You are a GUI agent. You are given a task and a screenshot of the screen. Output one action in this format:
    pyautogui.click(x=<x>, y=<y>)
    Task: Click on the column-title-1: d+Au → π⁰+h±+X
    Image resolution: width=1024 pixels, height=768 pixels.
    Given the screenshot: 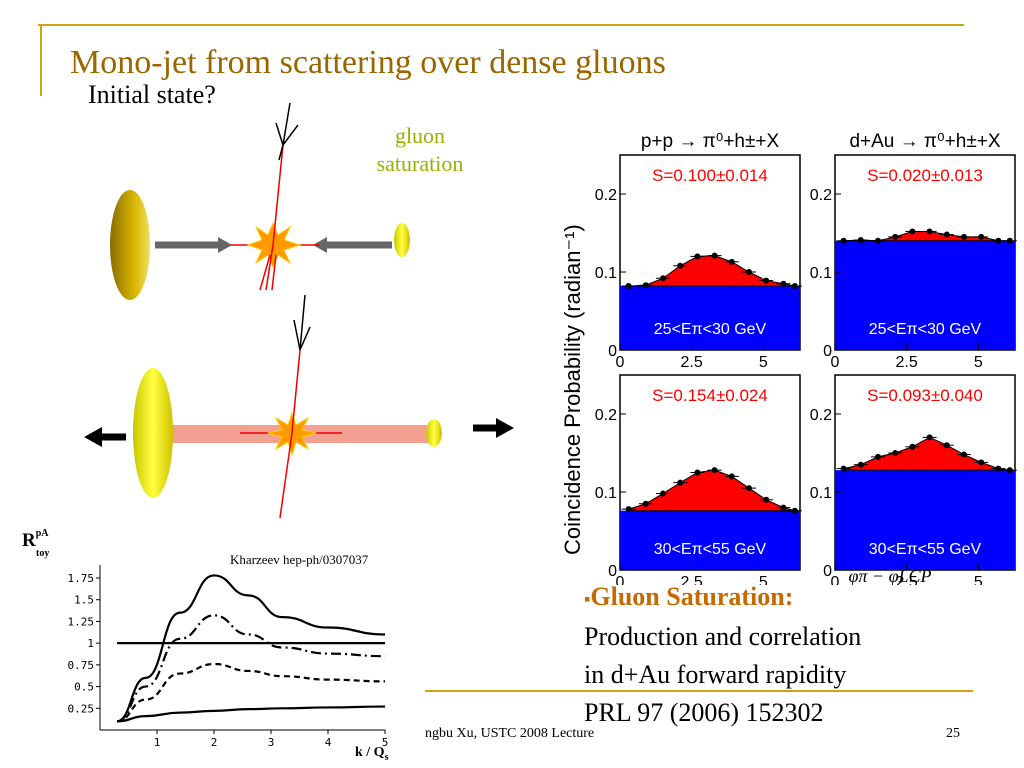 What is the action you would take?
    pyautogui.click(x=924, y=141)
    